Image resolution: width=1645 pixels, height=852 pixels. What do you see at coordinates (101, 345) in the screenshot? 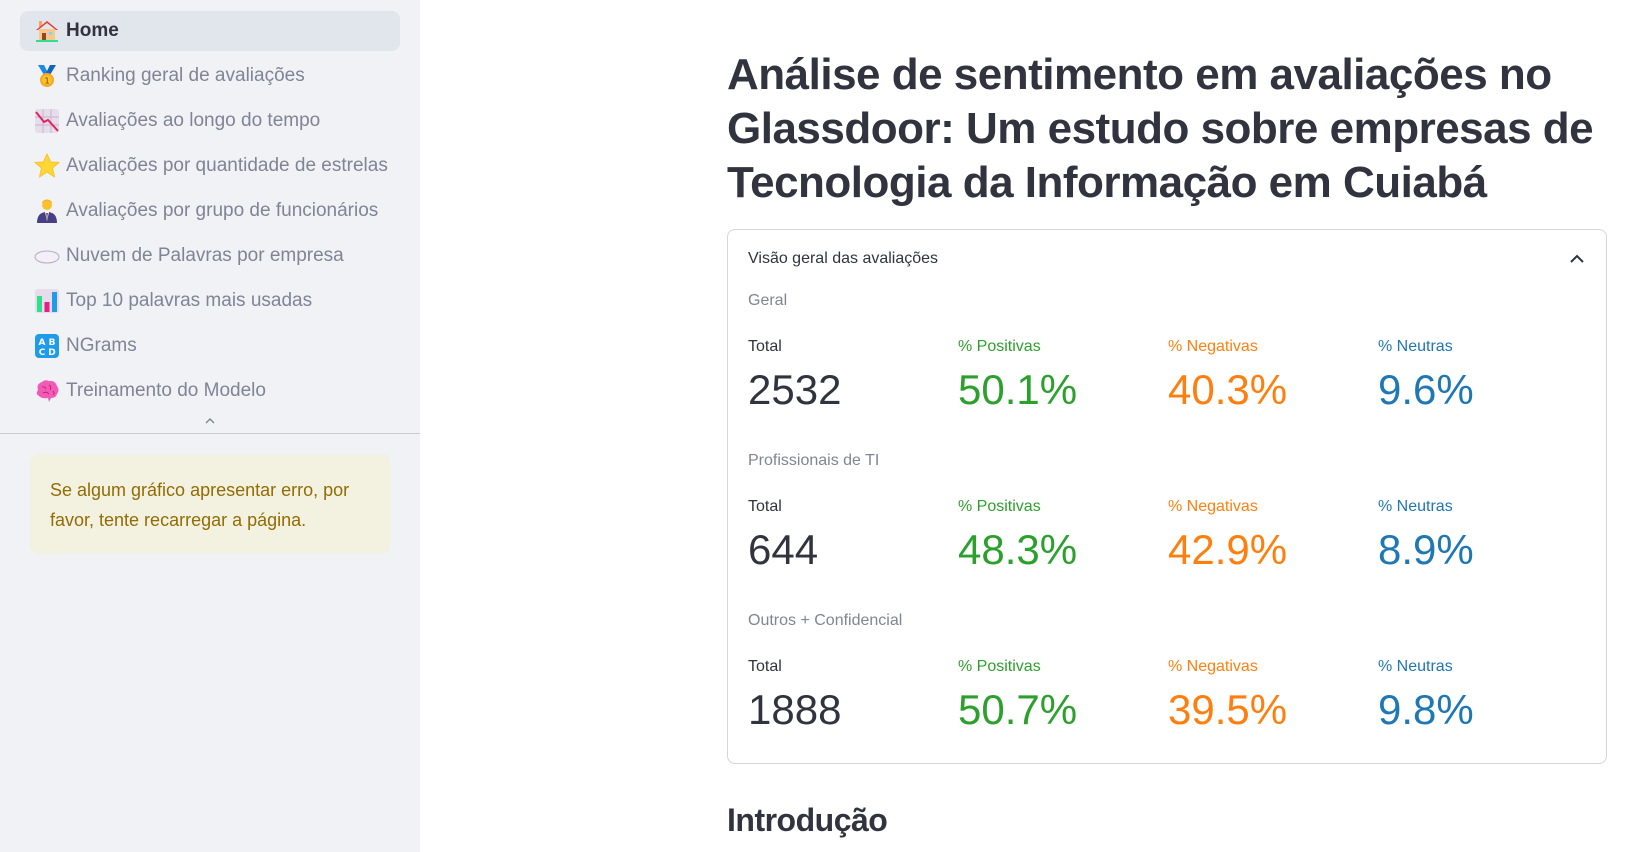
I see `sidebar-item-label: NGrams` at bounding box center [101, 345].